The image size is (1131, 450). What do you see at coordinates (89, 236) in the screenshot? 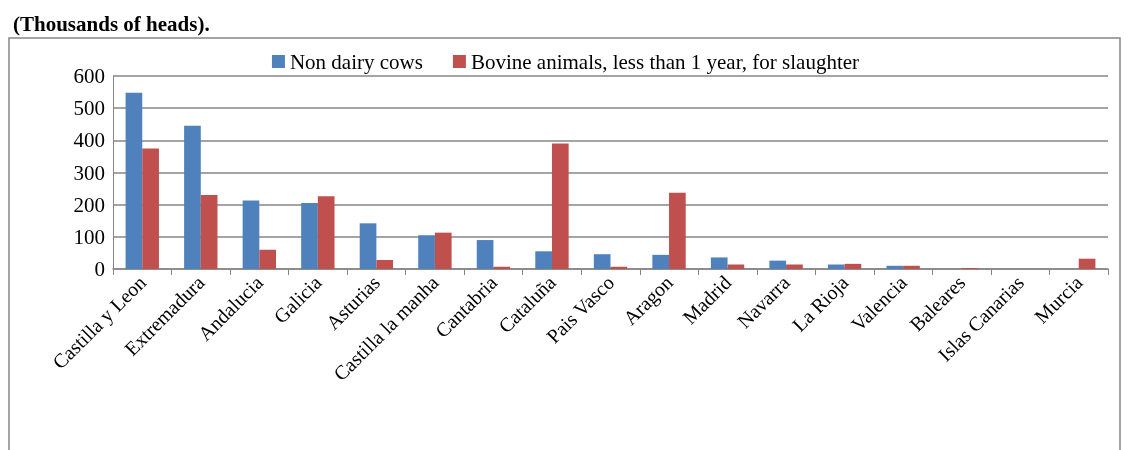
I see `y-tick-label: 100` at bounding box center [89, 236].